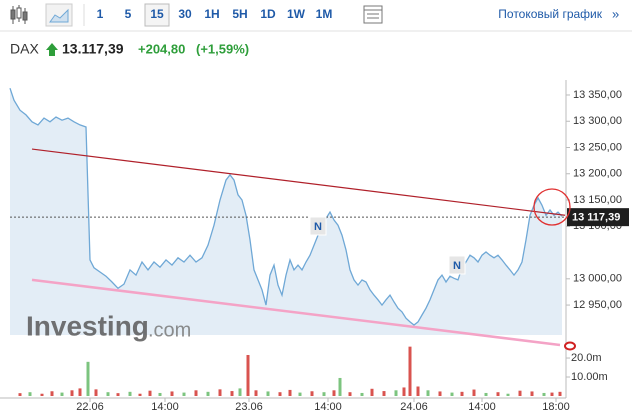  I want to click on watermark-suffix: .com, so click(169, 330).